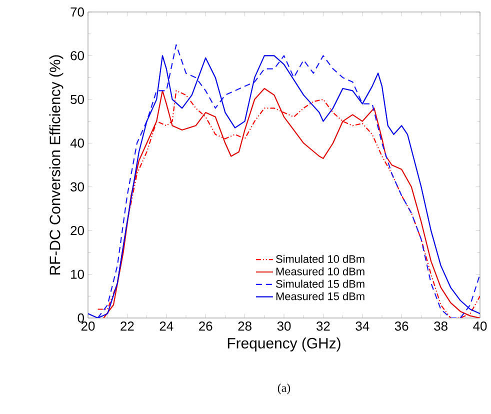 Image resolution: width=491 pixels, height=414 pixels. I want to click on x-tick-label: 36, so click(401, 326).